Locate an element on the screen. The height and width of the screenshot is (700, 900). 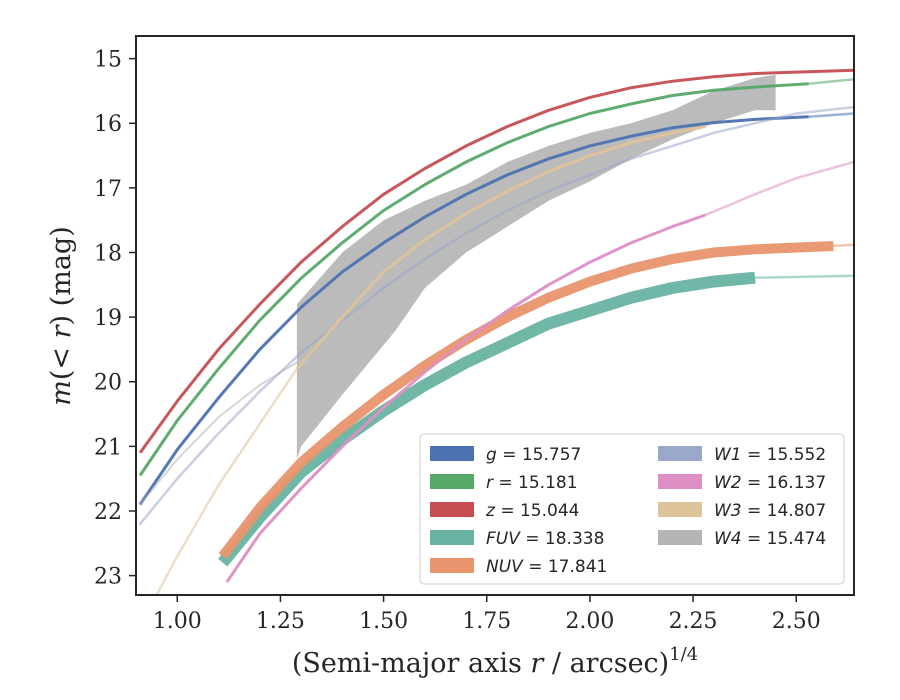
legend-label-w1: W1 = 15.552 is located at coordinates (770, 455).